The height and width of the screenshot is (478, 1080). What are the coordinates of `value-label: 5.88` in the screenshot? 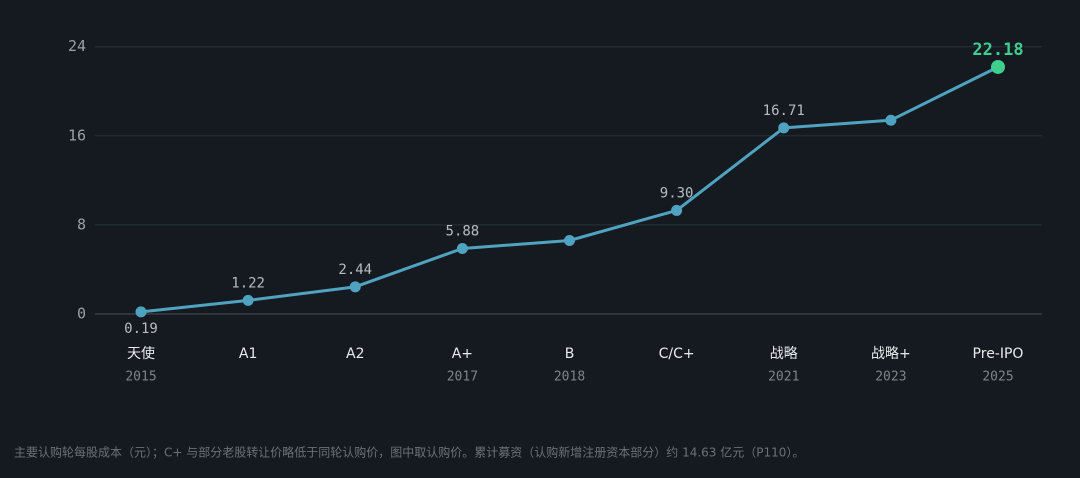 It's located at (463, 232).